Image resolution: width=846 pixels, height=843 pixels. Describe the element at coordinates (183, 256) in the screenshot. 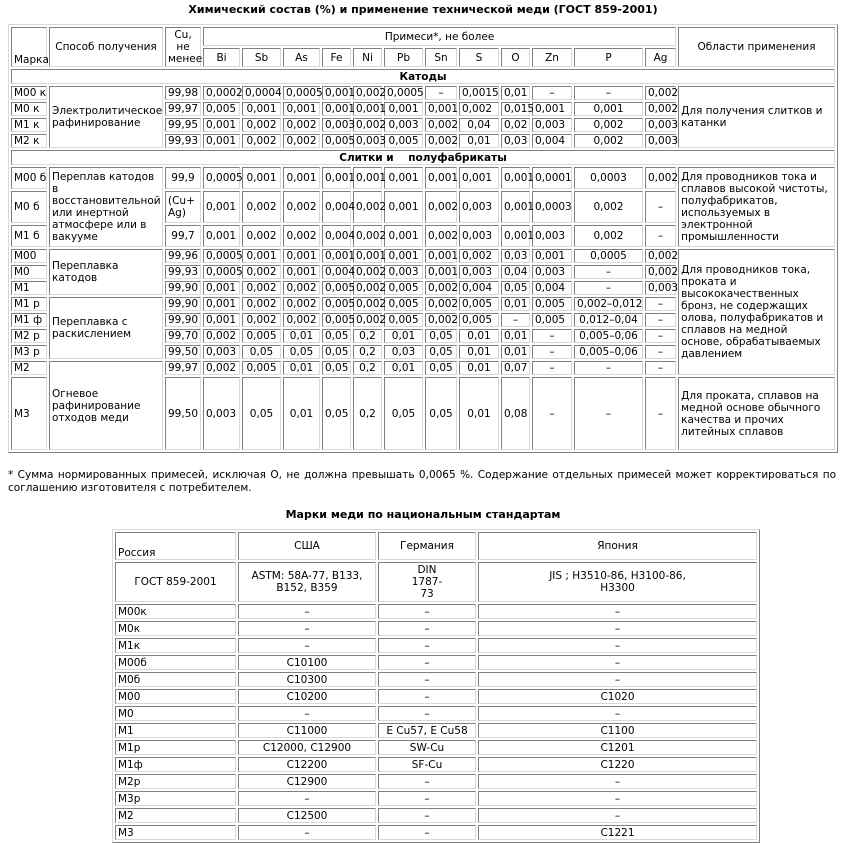

I see `cu-cell: 99,96` at that location.